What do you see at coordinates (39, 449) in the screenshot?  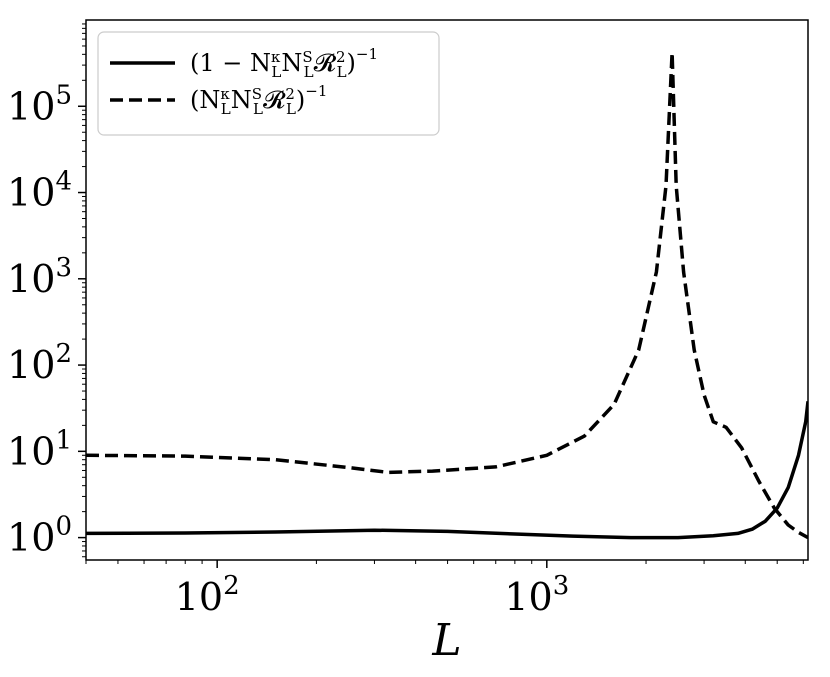 I see `y-tick-label: 101` at bounding box center [39, 449].